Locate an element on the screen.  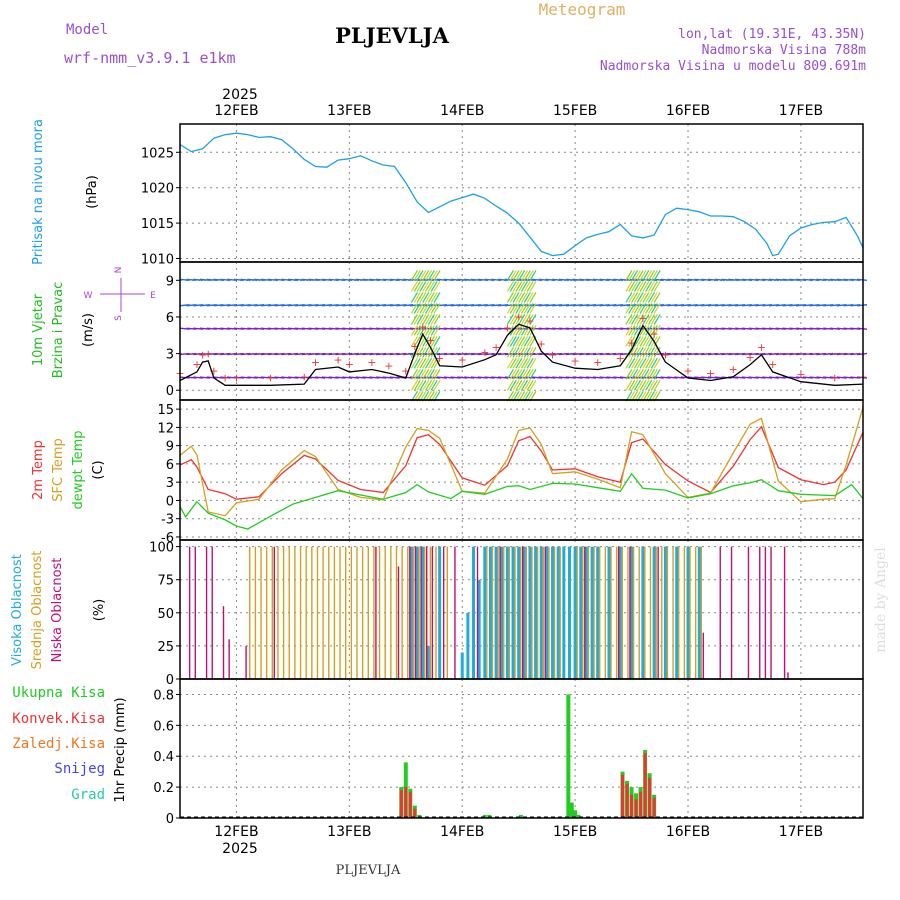
wind-ylabel-group: 10m Vjetar Brzina i Pravac (m/s) W N E S is located at coordinates (93, 323).